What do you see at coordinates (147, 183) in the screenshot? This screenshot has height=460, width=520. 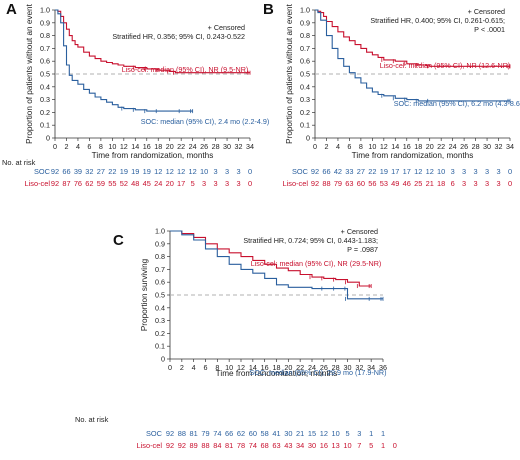 I see `risk-count: 45` at bounding box center [147, 183].